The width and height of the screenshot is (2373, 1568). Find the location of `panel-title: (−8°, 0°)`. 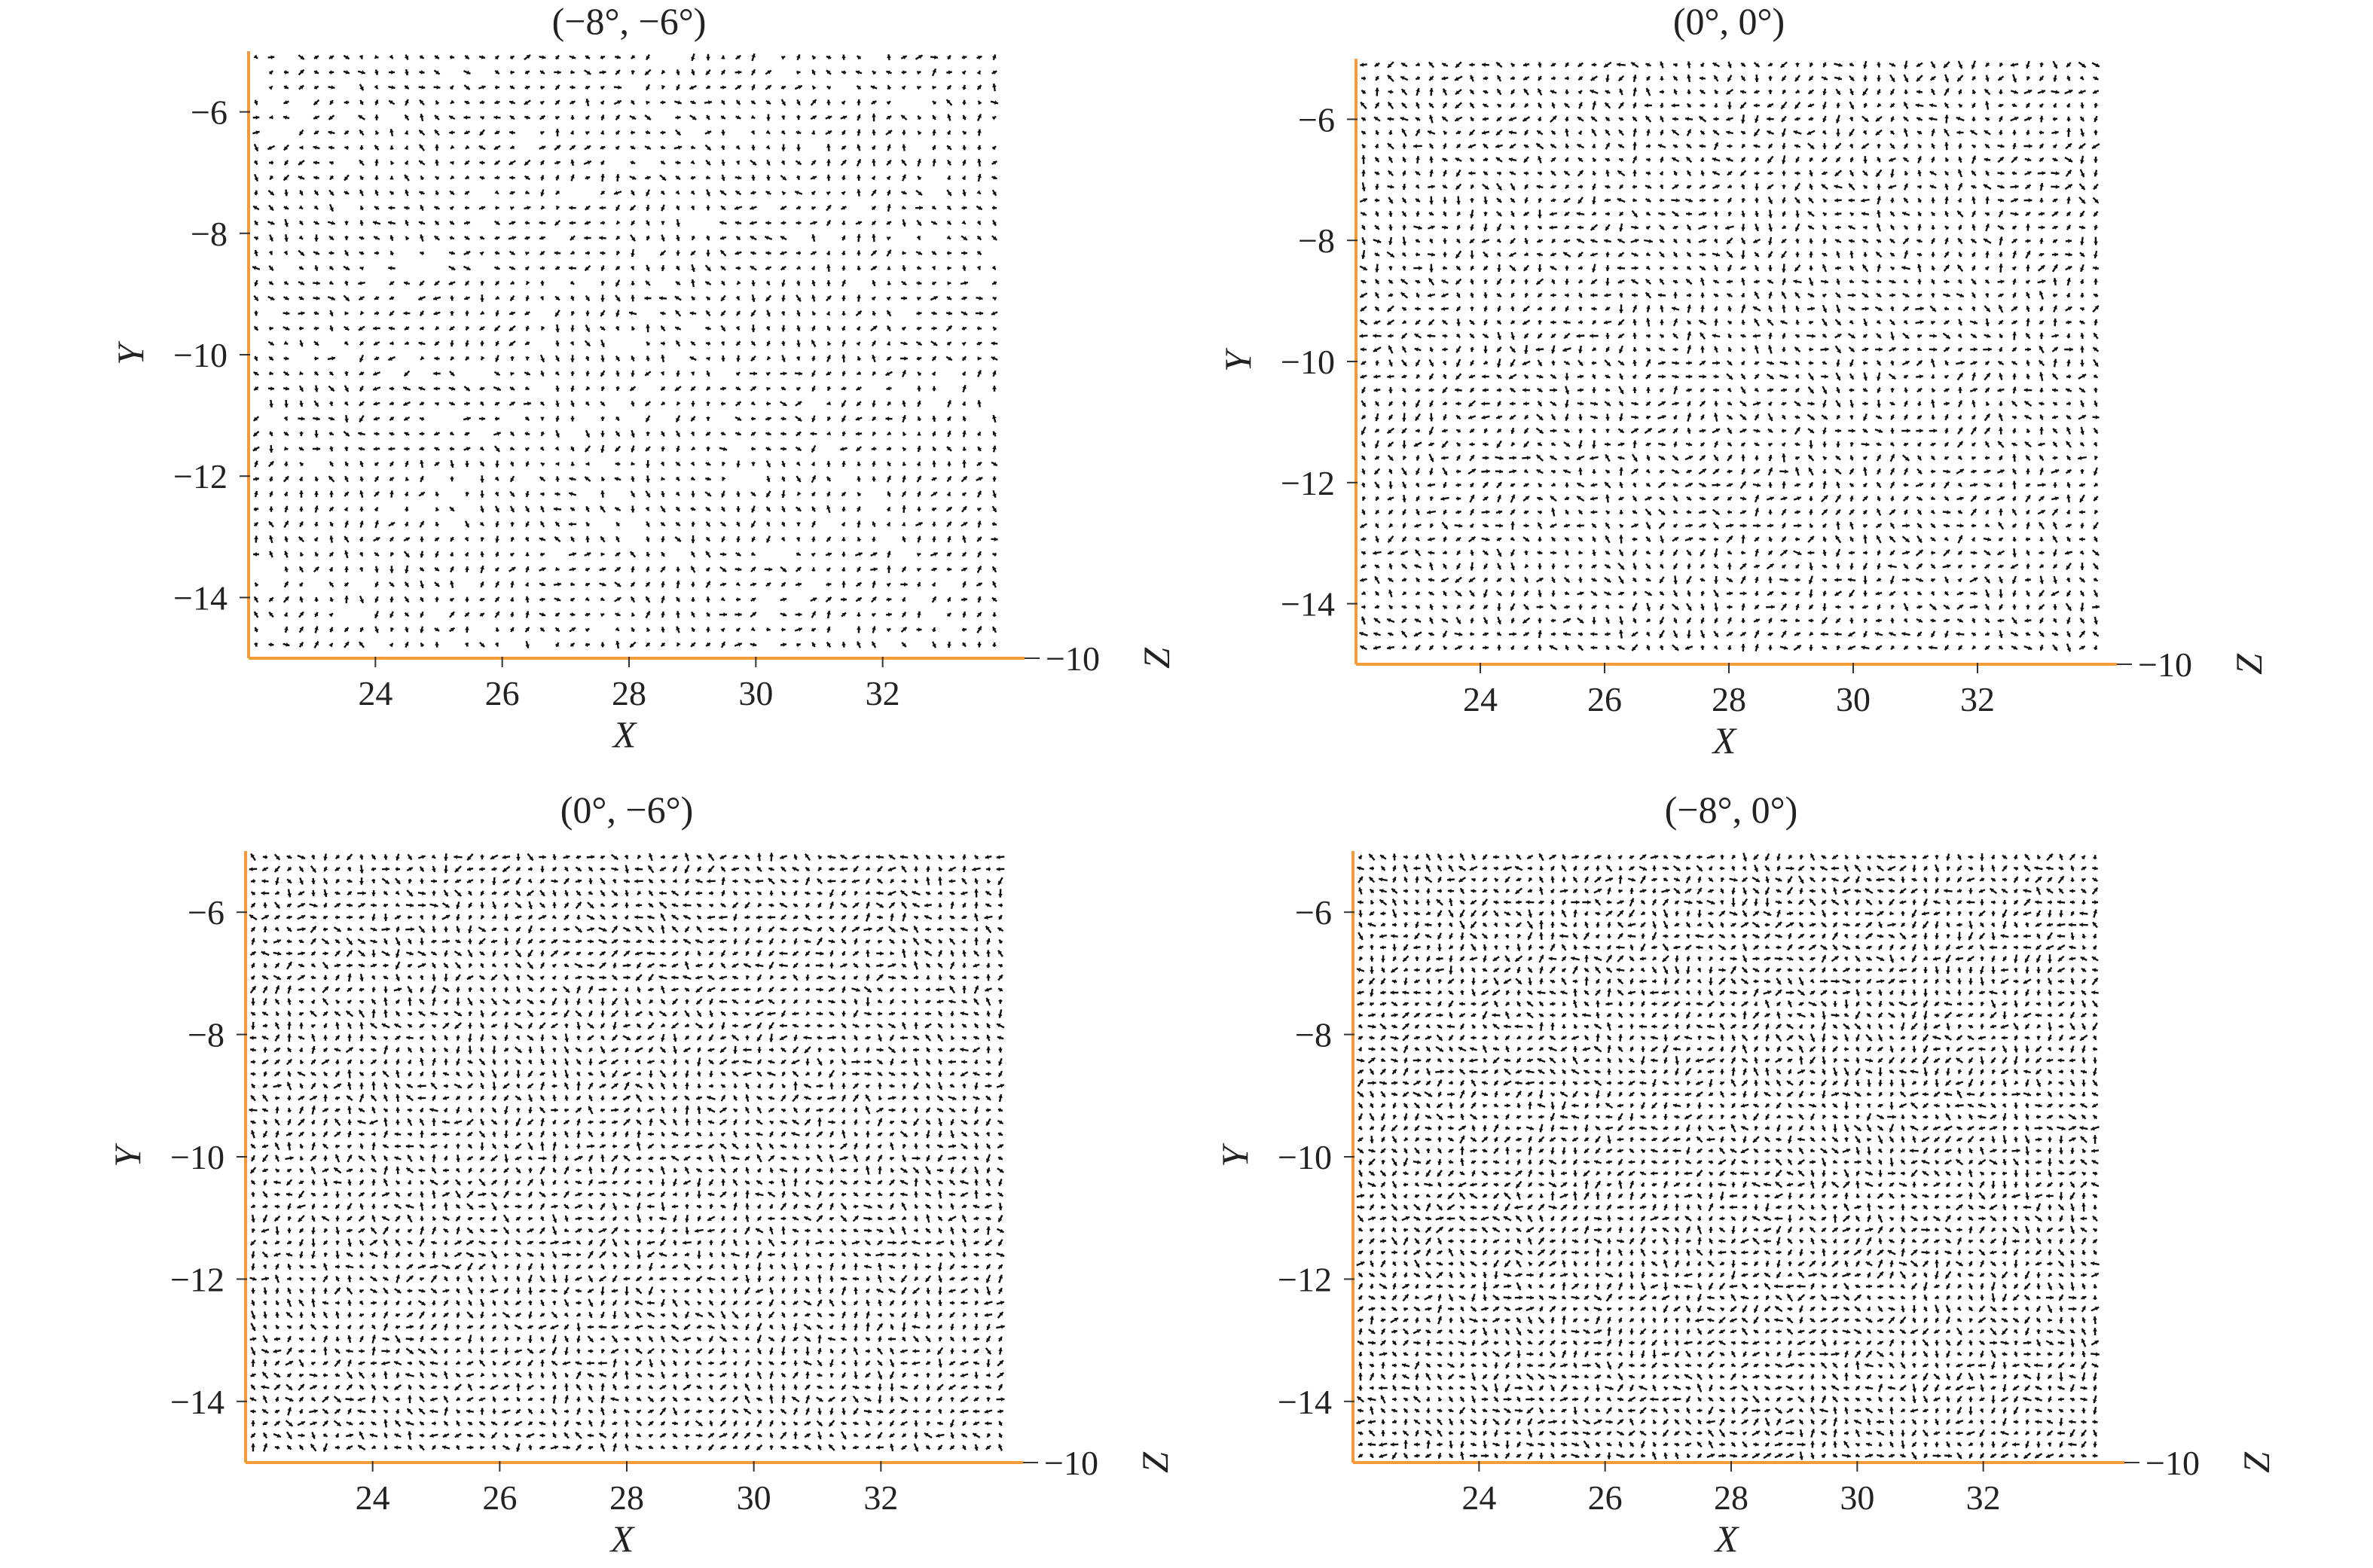

panel-title: (−8°, 0°) is located at coordinates (1732, 810).